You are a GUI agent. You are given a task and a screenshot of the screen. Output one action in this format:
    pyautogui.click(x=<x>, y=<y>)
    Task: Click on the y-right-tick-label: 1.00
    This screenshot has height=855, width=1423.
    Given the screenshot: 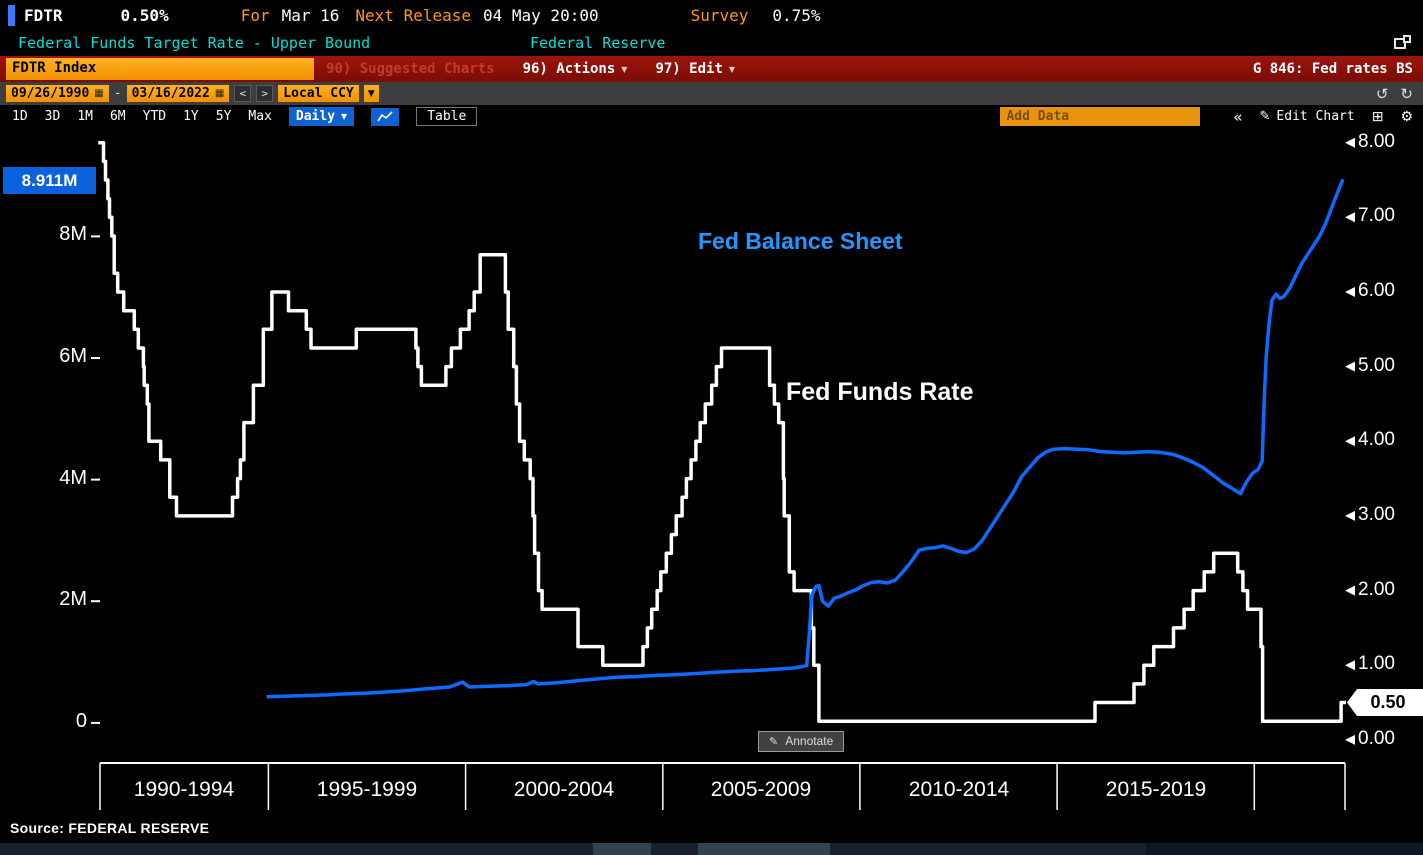 What is the action you would take?
    pyautogui.click(x=1376, y=663)
    